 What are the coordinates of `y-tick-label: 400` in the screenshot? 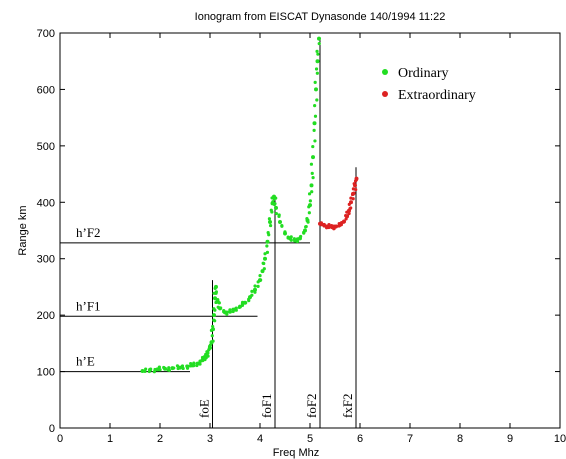 It's located at (46, 203).